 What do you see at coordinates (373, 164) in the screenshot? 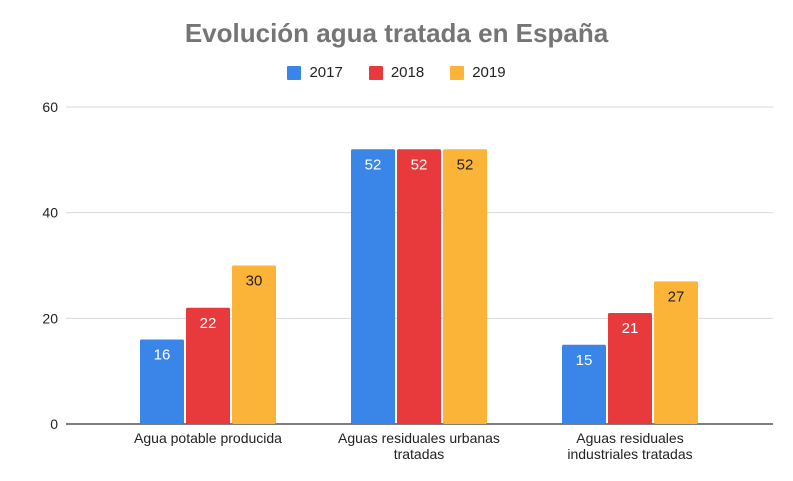
I see `data-label-2017-cat2: 52` at bounding box center [373, 164].